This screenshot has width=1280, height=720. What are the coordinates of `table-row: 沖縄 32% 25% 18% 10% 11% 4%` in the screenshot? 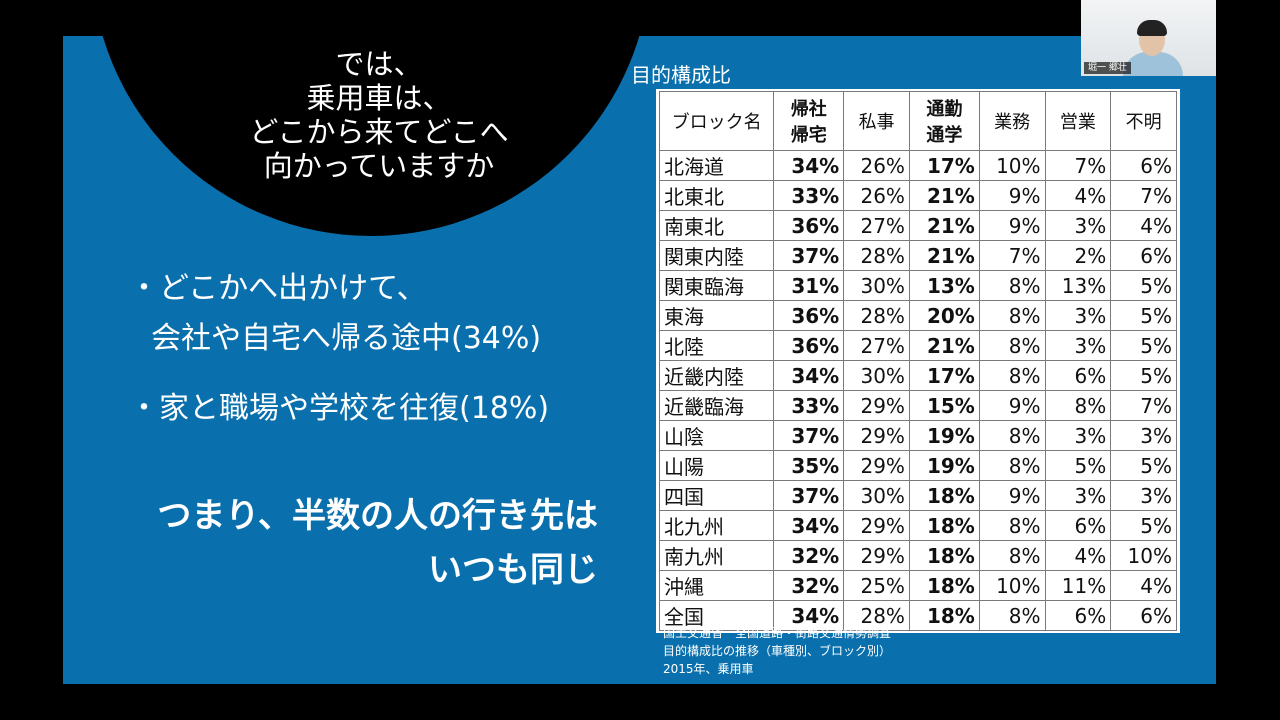 It's located at (917, 585).